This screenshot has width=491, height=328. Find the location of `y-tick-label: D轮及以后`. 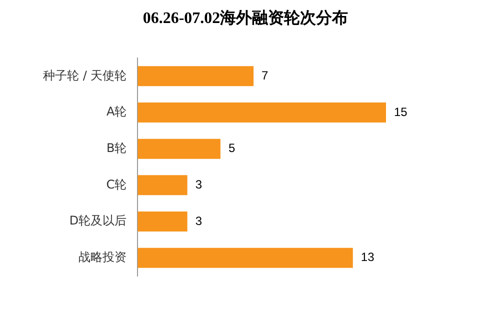

y-tick-label: D轮及以后 is located at coordinates (98, 221).